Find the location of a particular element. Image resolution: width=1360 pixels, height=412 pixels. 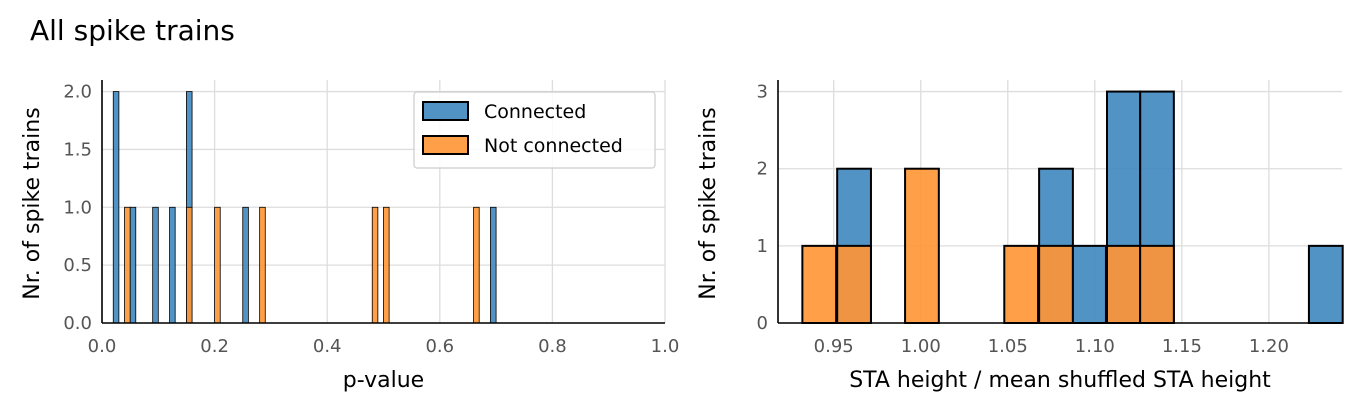

y-tick-label: 0.5 is located at coordinates (77, 265).